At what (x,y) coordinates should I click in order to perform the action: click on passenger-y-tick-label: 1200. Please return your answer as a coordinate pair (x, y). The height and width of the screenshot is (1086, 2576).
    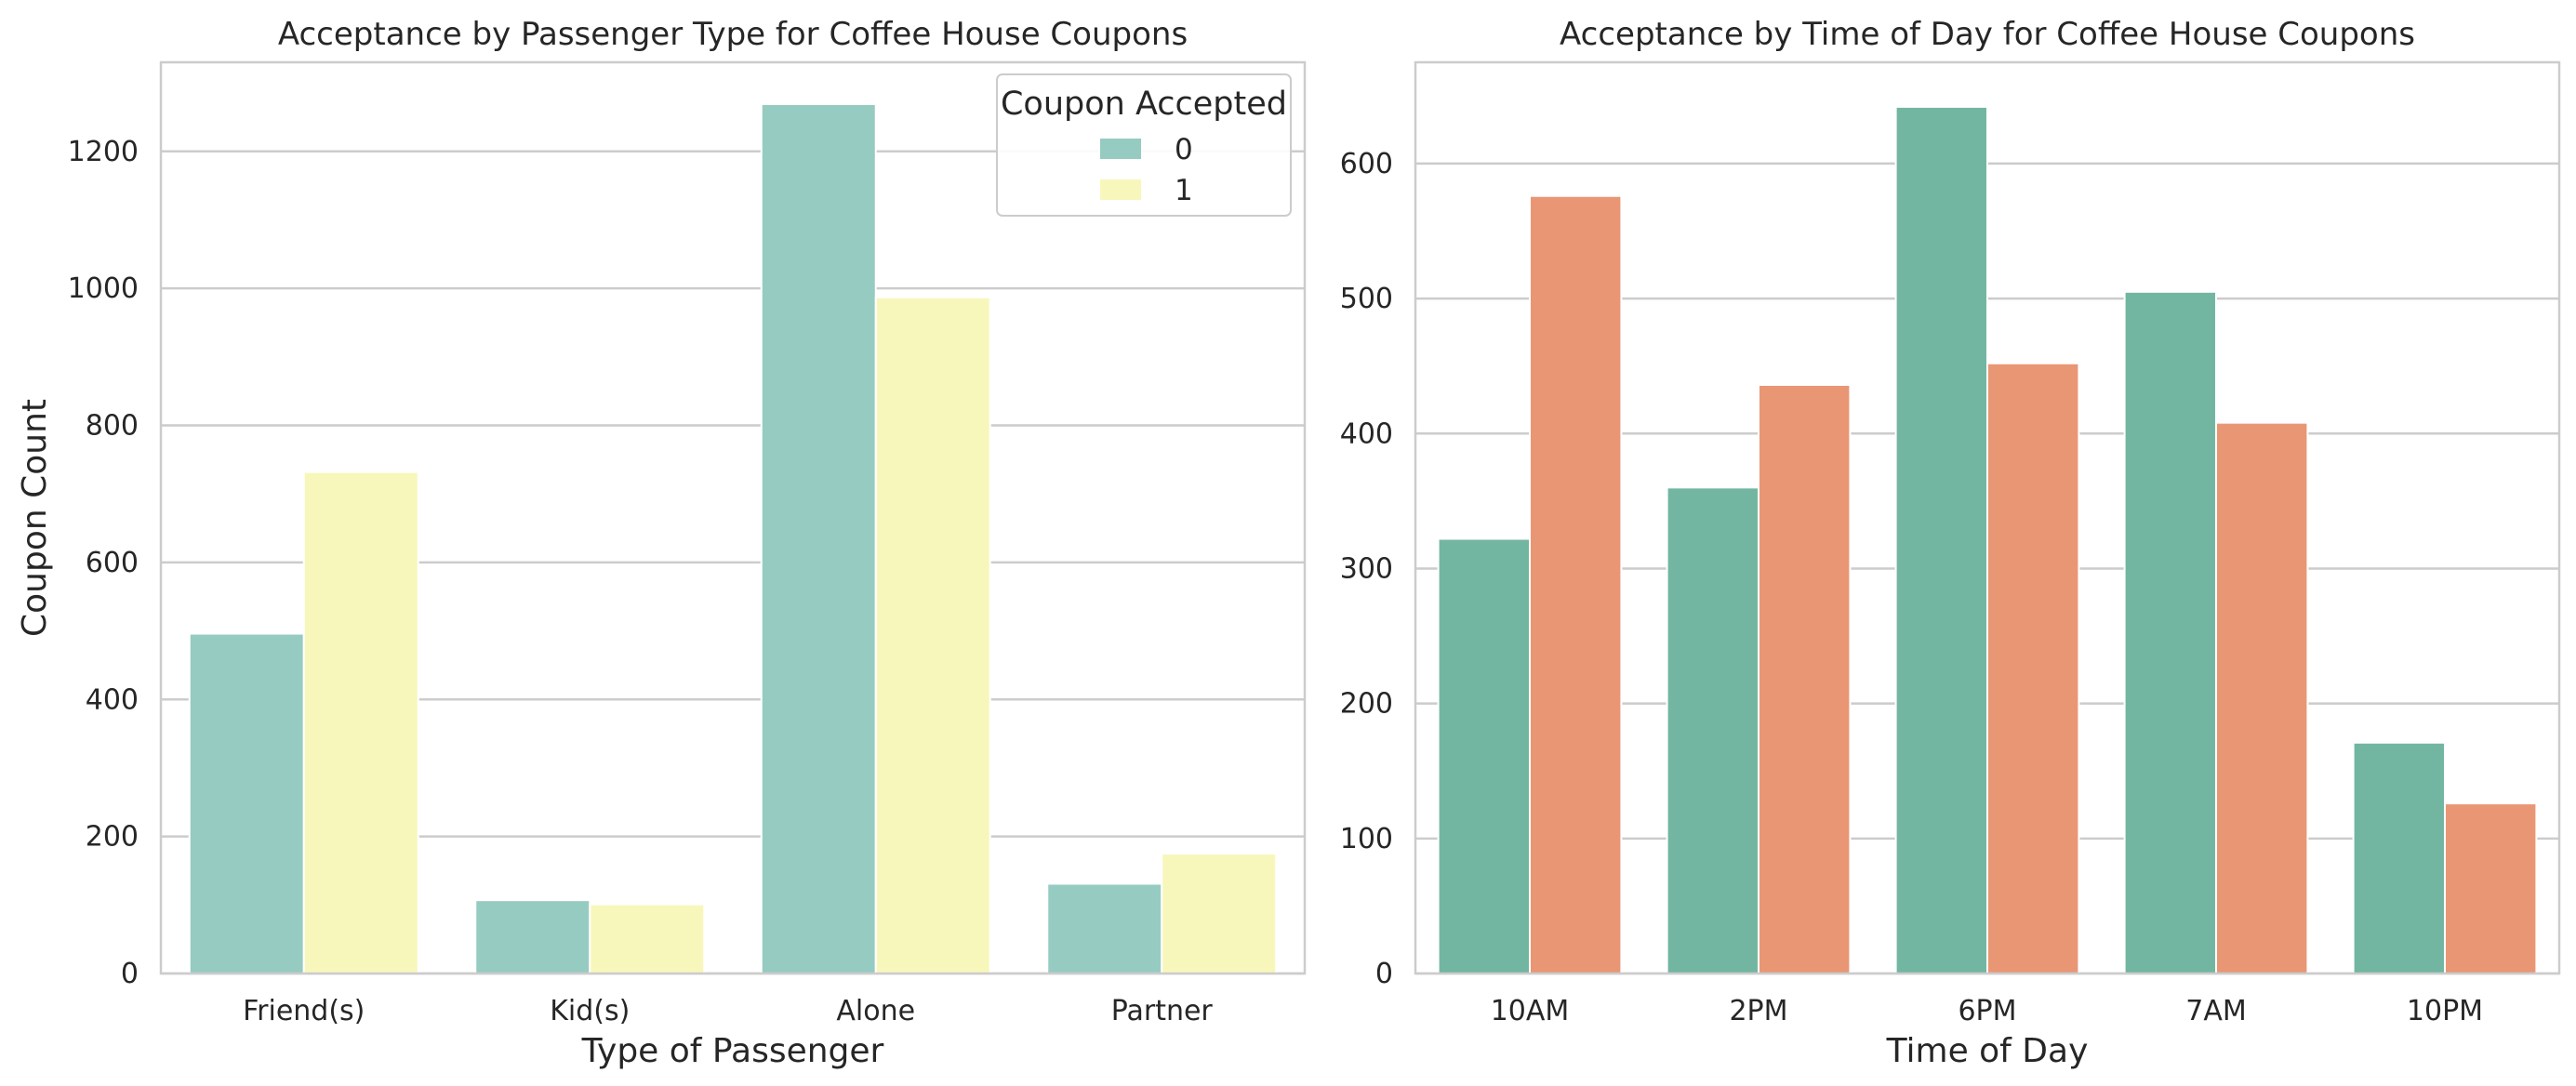
    Looking at the image, I should click on (103, 152).